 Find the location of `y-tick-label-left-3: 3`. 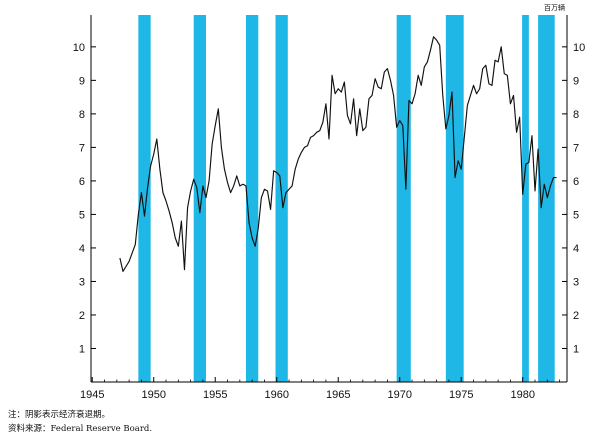

y-tick-label-left-3: 3 is located at coordinates (82, 282).